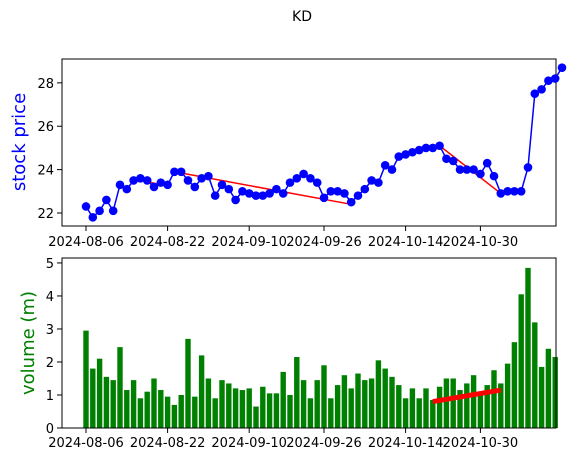 Image resolution: width=568 pixels, height=461 pixels. Describe the element at coordinates (45, 127) in the screenshot. I see `price-y-tick-label: 26` at that location.